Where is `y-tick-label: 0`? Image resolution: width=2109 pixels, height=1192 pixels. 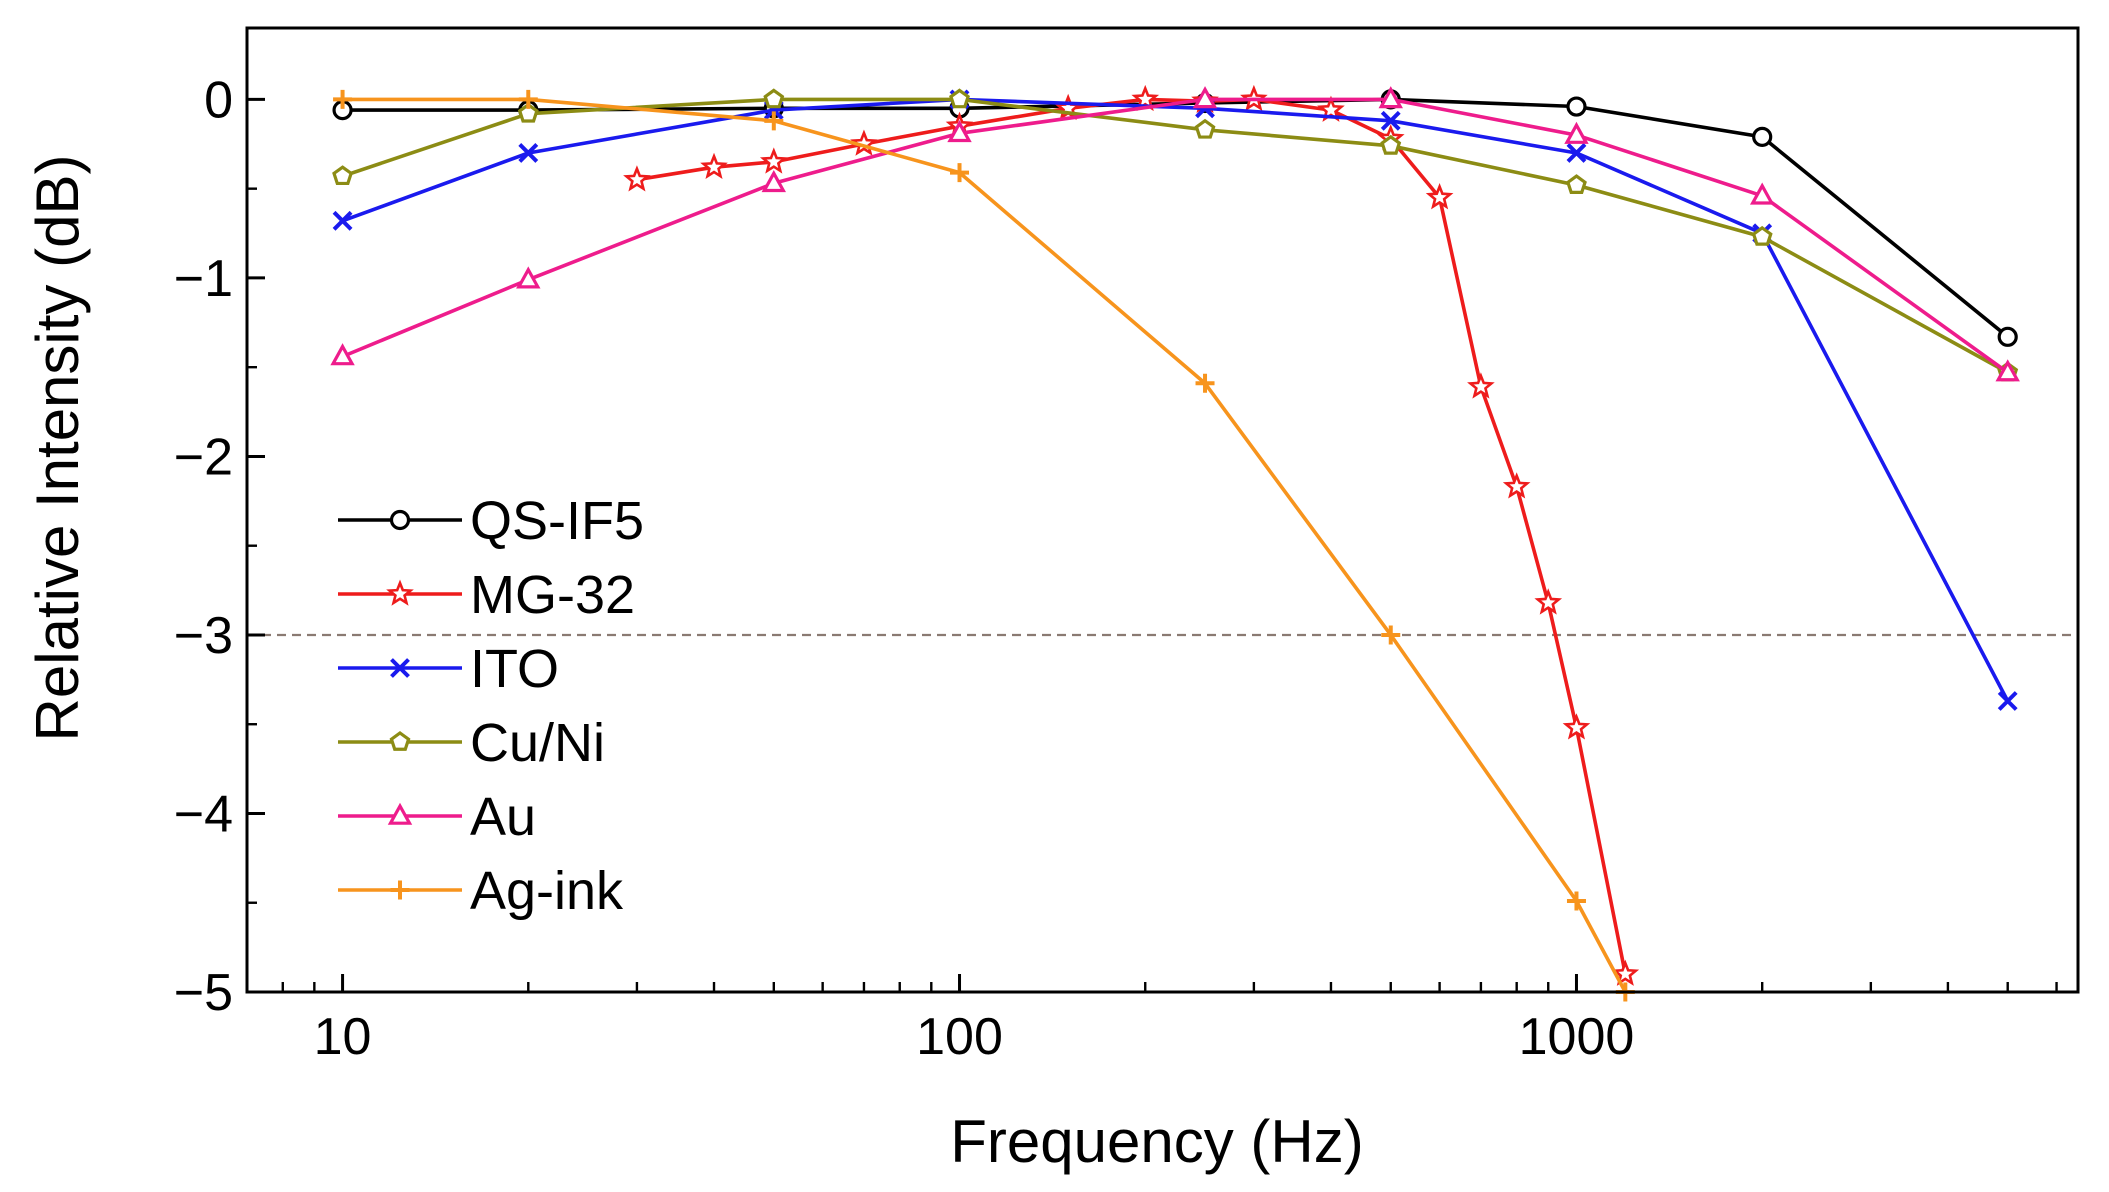
y-tick-label: 0 is located at coordinates (218, 100).